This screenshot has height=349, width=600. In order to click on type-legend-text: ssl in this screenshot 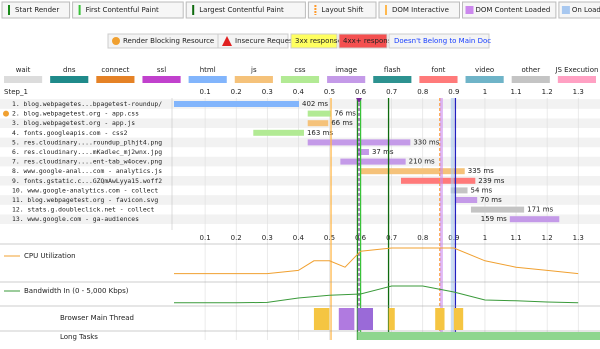, I will do `click(161, 70)`.